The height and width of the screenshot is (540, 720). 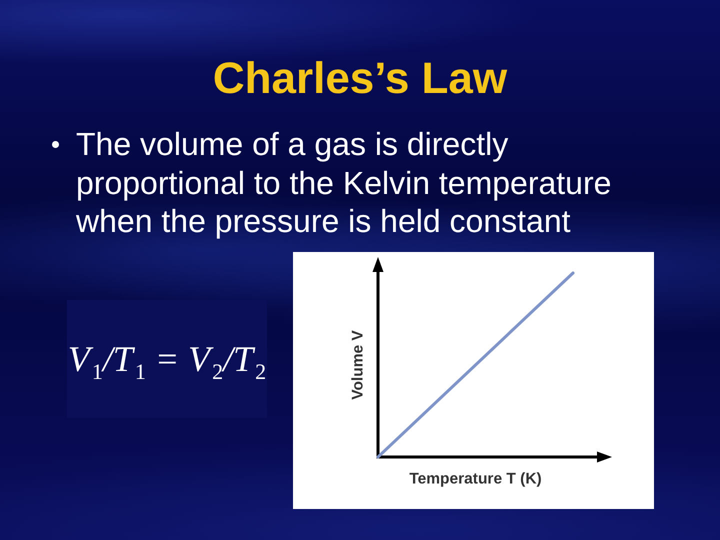 I want to click on text: V$_{1}$/T$_{1}$ = V$_{2}$/T$_{2}$, so click(x=167, y=361).